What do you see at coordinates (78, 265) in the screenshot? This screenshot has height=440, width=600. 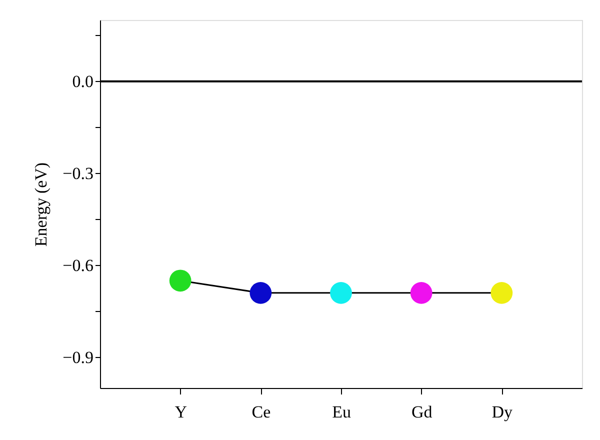 I see `y-tick-label: −0.6` at bounding box center [78, 265].